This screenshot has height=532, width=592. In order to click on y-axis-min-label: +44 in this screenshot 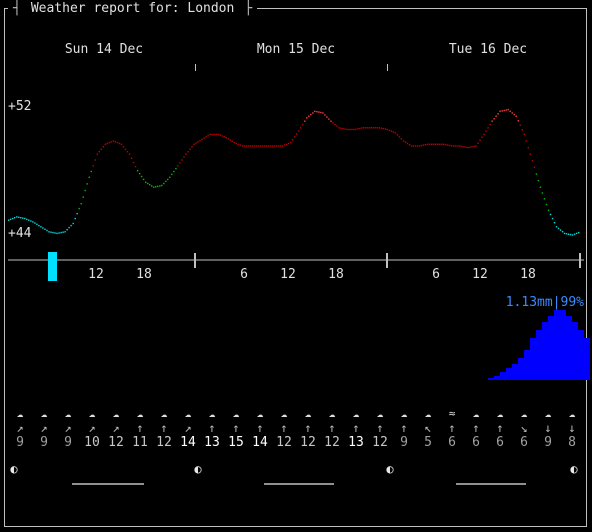, I will do `click(20, 233)`.